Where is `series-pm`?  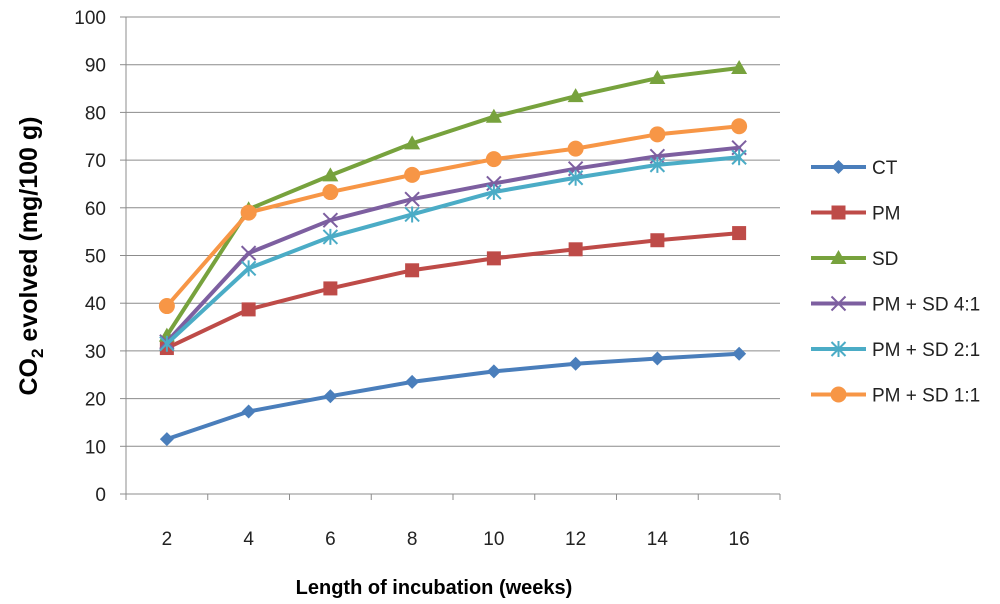
series-pm is located at coordinates (453, 291).